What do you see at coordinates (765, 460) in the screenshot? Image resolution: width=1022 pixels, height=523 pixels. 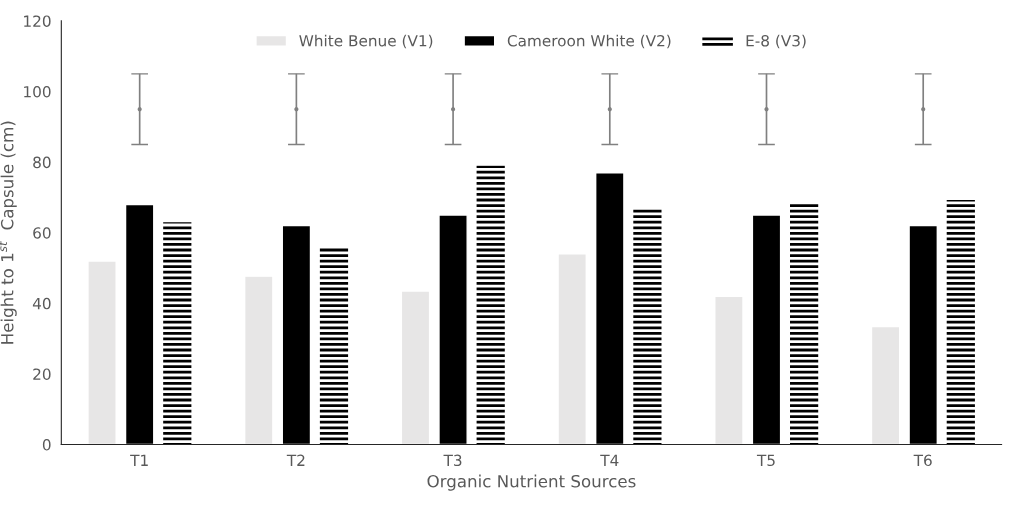 I see `x-tick-label: T5` at bounding box center [765, 460].